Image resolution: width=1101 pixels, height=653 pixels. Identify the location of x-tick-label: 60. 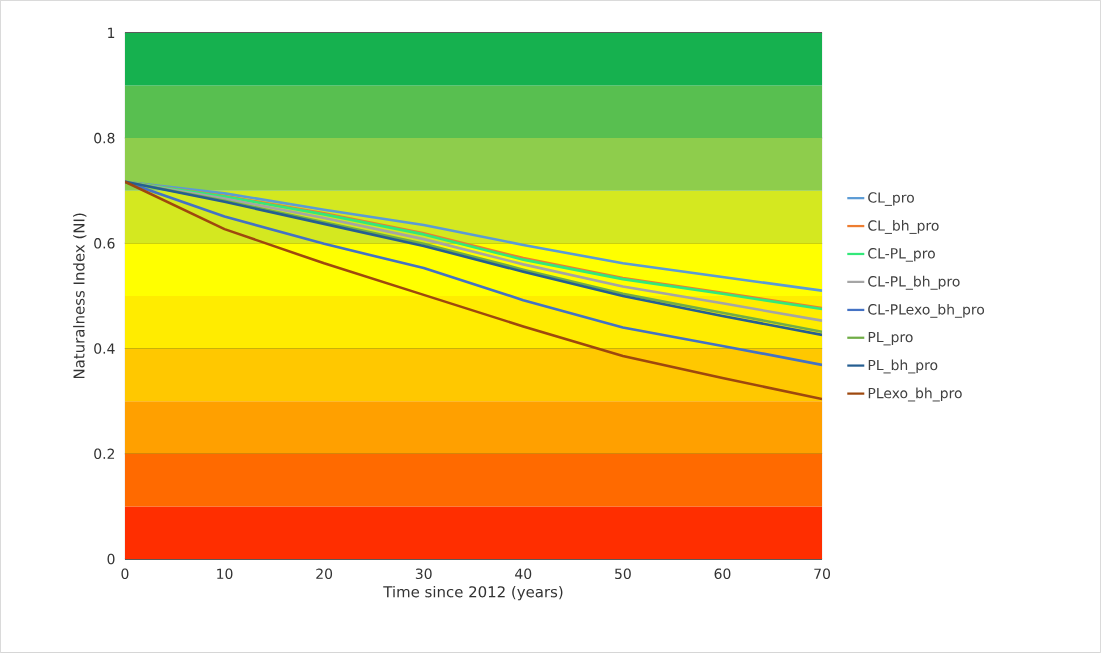
(722, 574).